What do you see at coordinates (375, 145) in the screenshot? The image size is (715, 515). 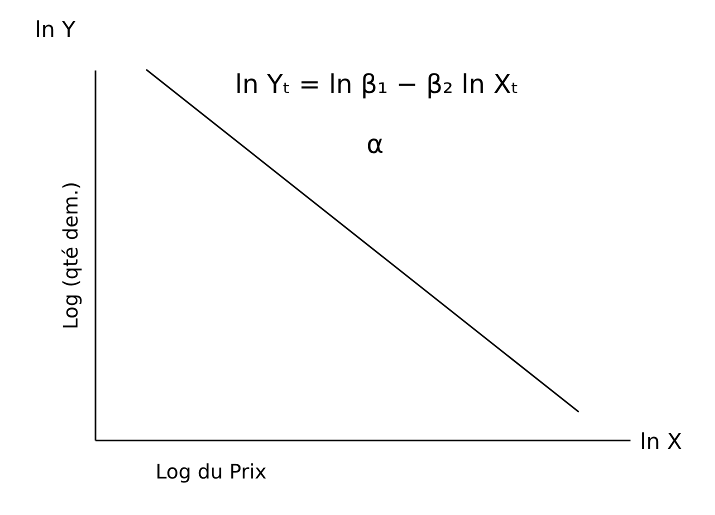 I see `annotation: α` at bounding box center [375, 145].